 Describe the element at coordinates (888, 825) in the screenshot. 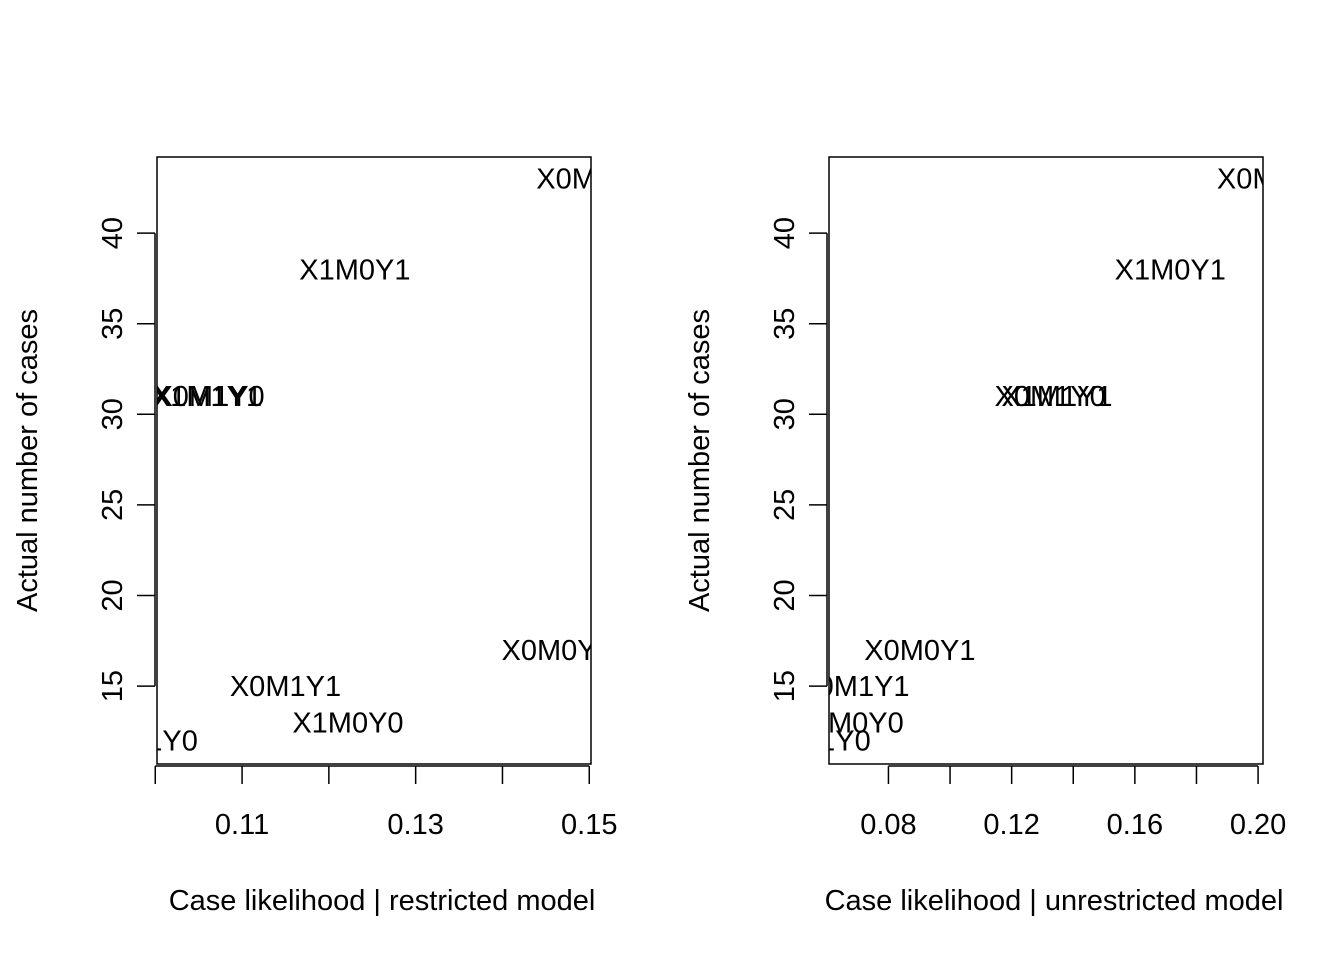

I see `x-tick-label: 0.08` at that location.